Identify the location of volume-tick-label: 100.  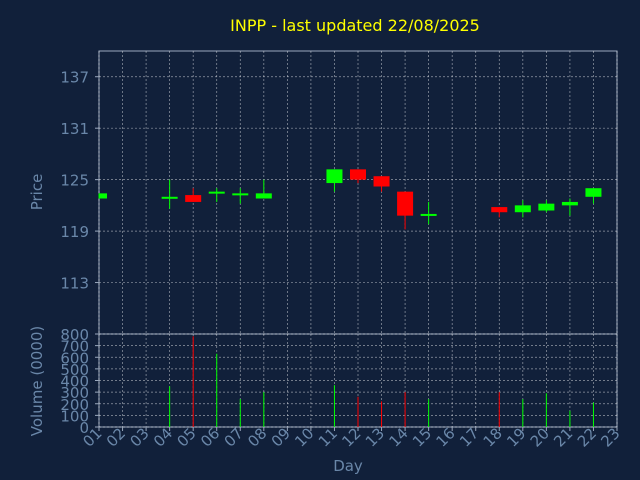
(74, 416).